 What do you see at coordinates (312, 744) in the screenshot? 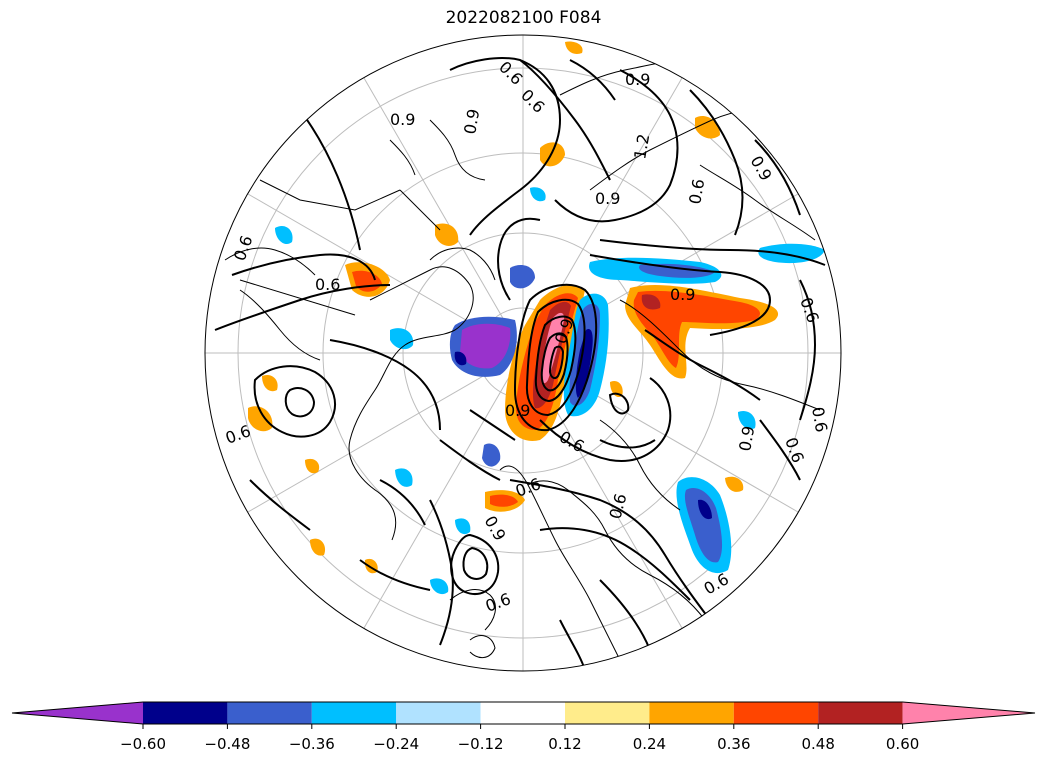
I see `colorbar-tick-label: −0.36` at bounding box center [312, 744].